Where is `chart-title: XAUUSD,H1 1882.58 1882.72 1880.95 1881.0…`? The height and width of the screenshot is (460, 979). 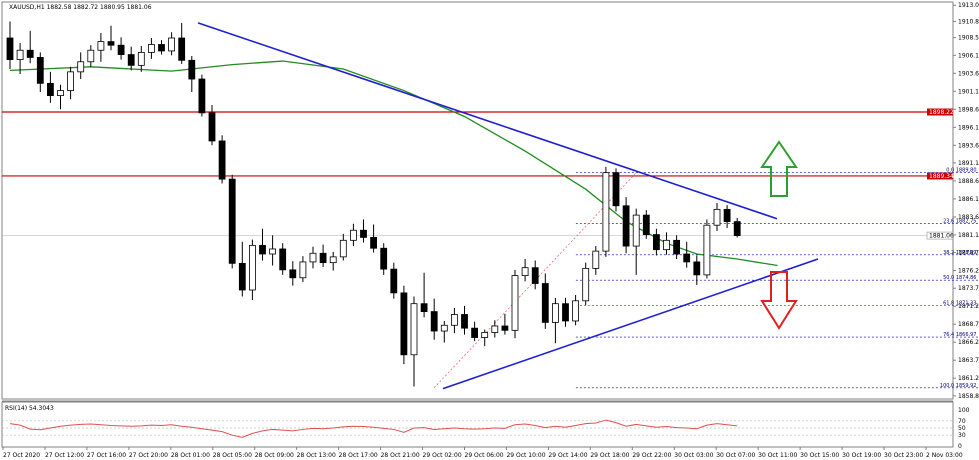 chart-title: XAUUSD,H1 1882.58 1882.72 1880.95 1881.0… is located at coordinates (80, 7).